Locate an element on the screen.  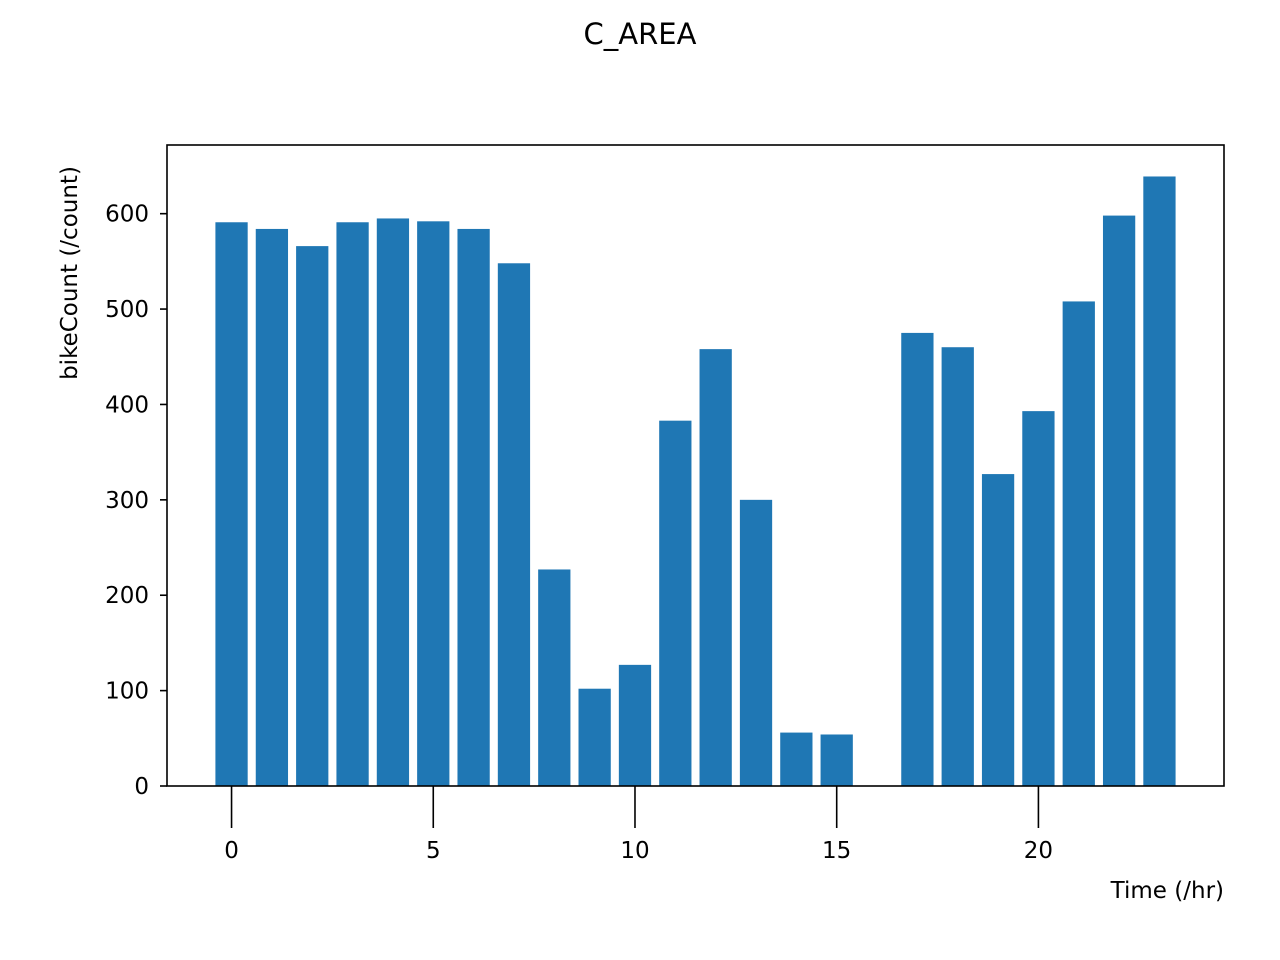
chart-title: C_AREA is located at coordinates (640, 34).